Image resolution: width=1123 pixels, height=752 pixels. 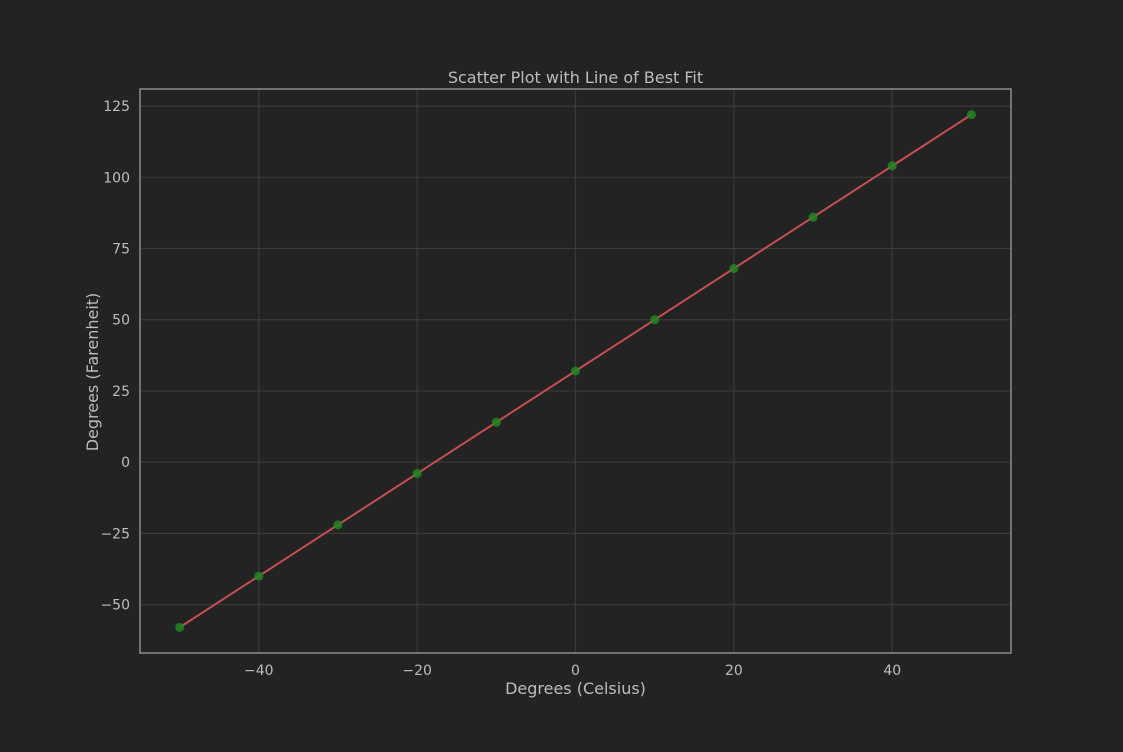 What do you see at coordinates (125, 463) in the screenshot?
I see `y-tick-label: 0` at bounding box center [125, 463].